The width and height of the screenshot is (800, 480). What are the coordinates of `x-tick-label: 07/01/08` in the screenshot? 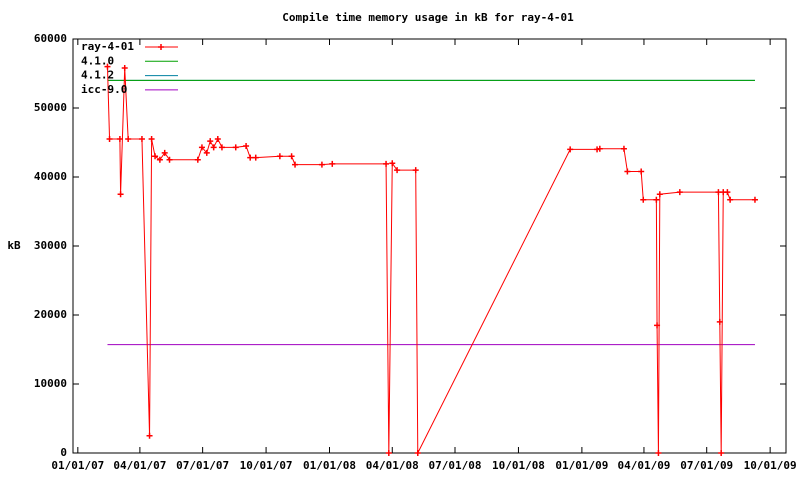 It's located at (455, 465).